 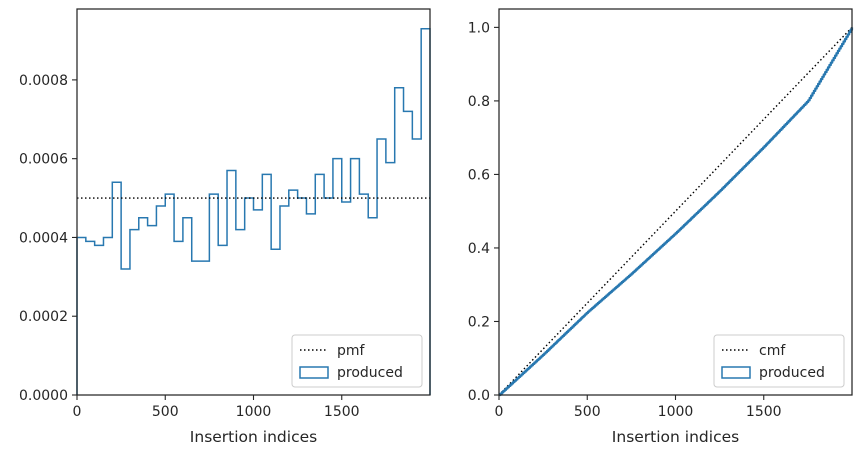 I want to click on legend-cmf-label: cmf, so click(x=772, y=351).